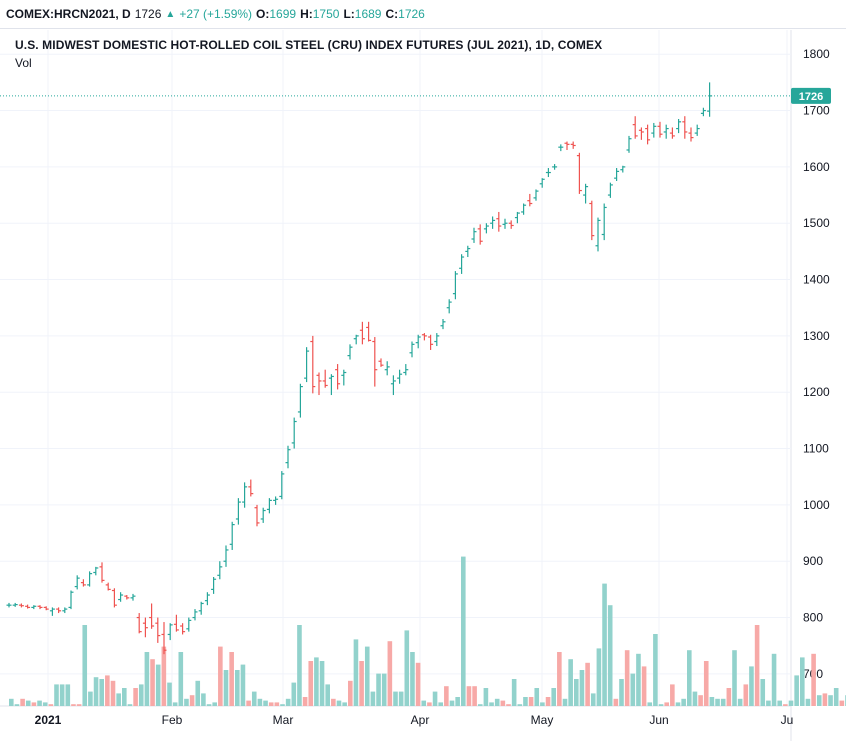 The height and width of the screenshot is (741, 846). What do you see at coordinates (420, 720) in the screenshot?
I see `x-tick-label: Apr` at bounding box center [420, 720].